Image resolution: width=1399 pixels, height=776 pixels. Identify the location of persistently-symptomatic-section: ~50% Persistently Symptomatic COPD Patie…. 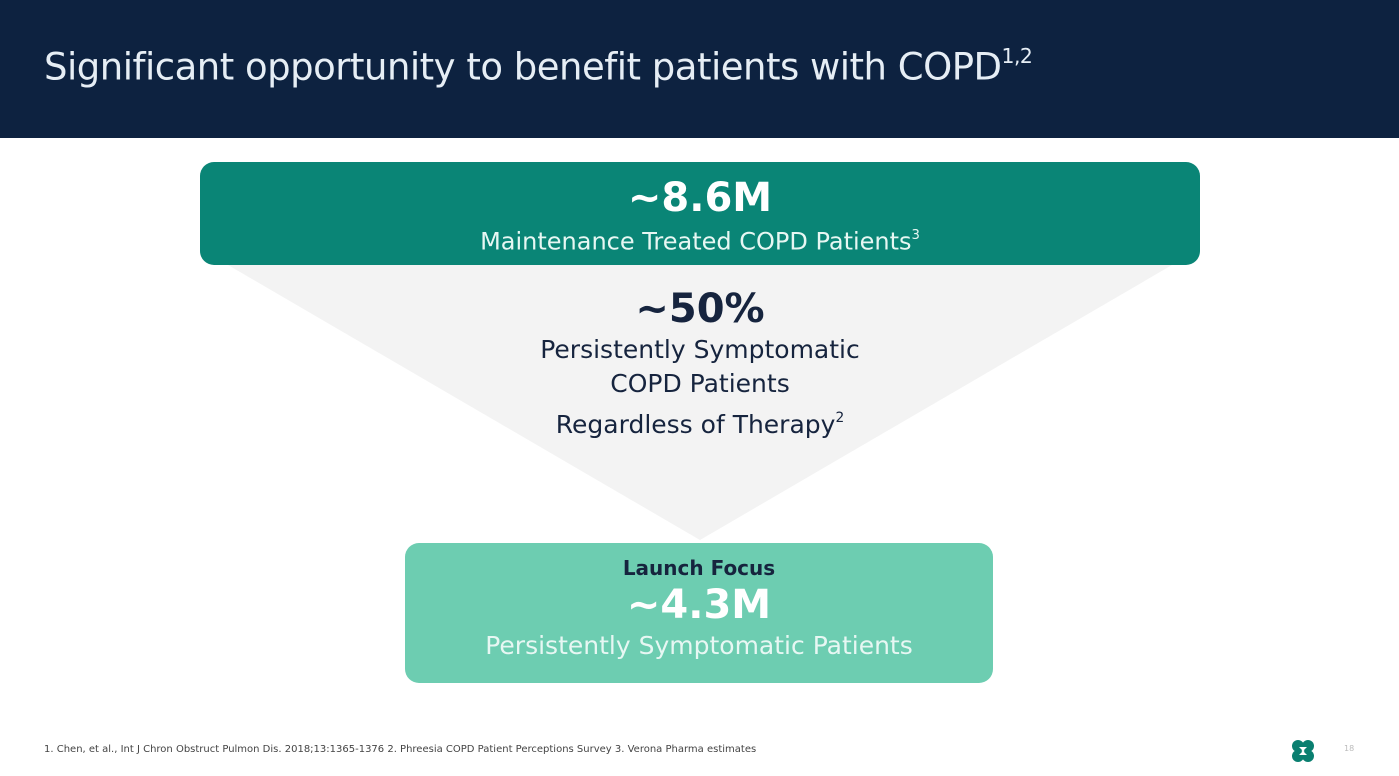
(700, 363).